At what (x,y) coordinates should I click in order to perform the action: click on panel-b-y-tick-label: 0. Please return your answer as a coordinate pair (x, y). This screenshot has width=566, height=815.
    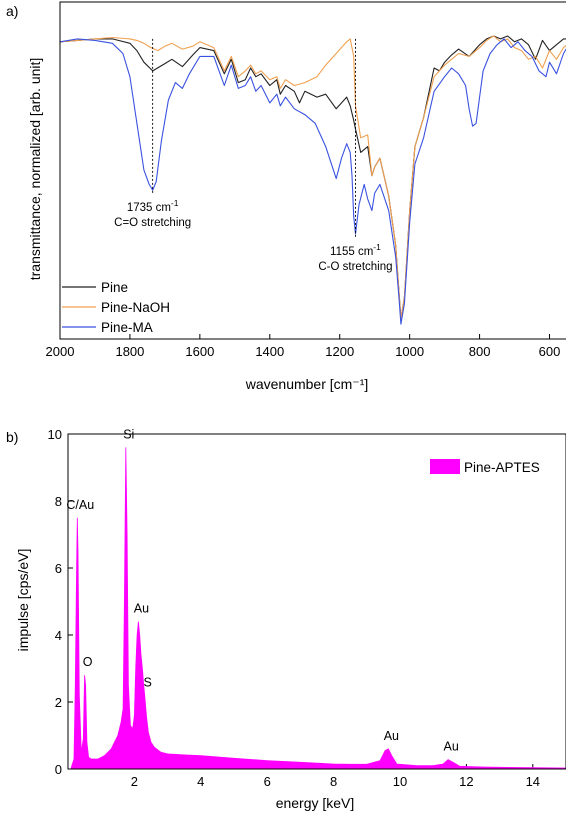
    Looking at the image, I should click on (58, 769).